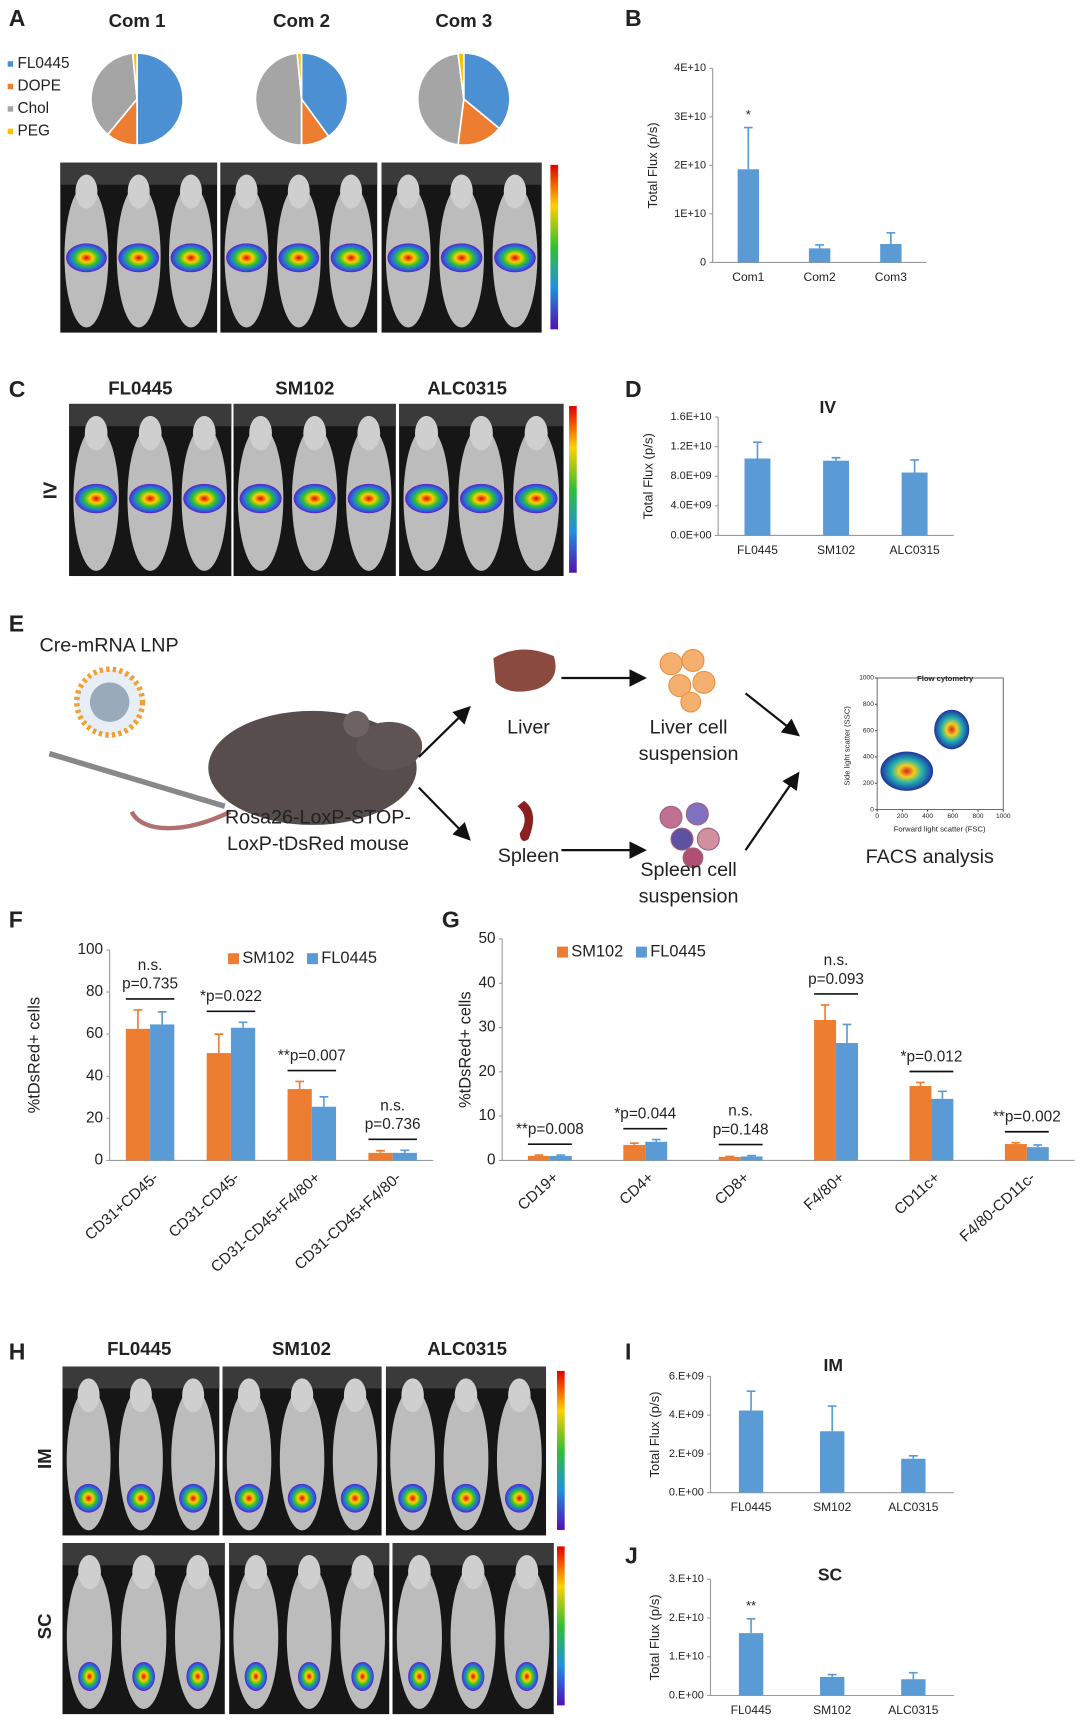 Image resolution: width=1080 pixels, height=1720 pixels. Describe the element at coordinates (109, 702) in the screenshot. I see `lnp-core` at that location.